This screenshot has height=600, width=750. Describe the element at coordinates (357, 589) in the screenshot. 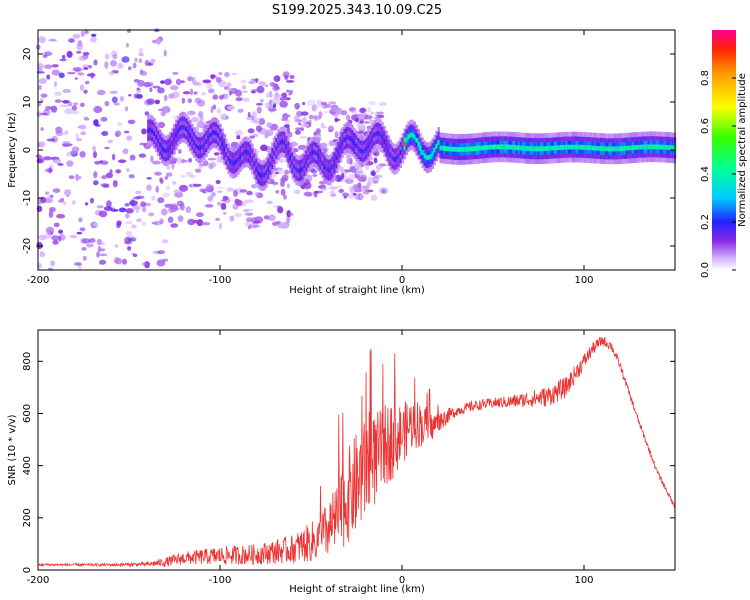

I see `snr-x-label: Height of straight line (km)` at that location.